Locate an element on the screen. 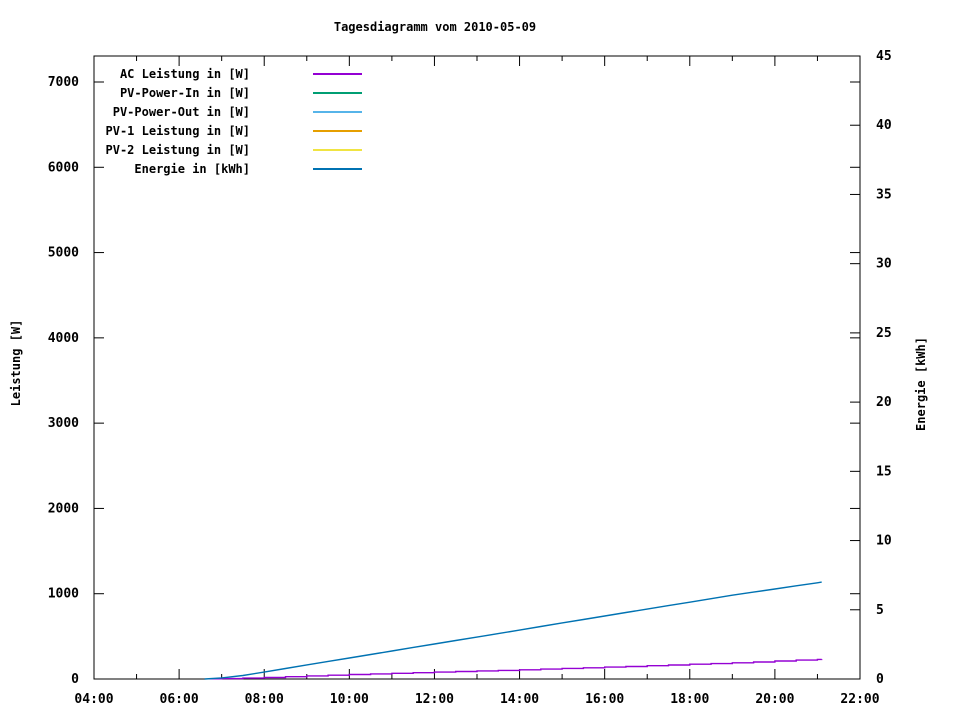 The image size is (960, 724). y1-tick-label: 0 is located at coordinates (75, 679).